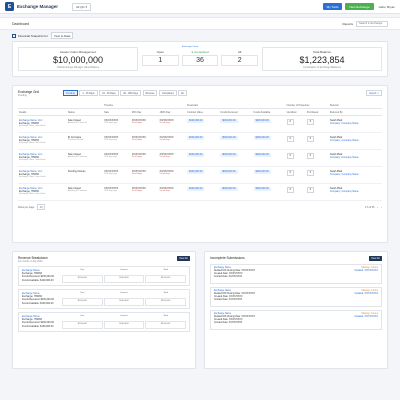  I want to click on revenue-subtitle: For month of July 2020, so click(30, 261).